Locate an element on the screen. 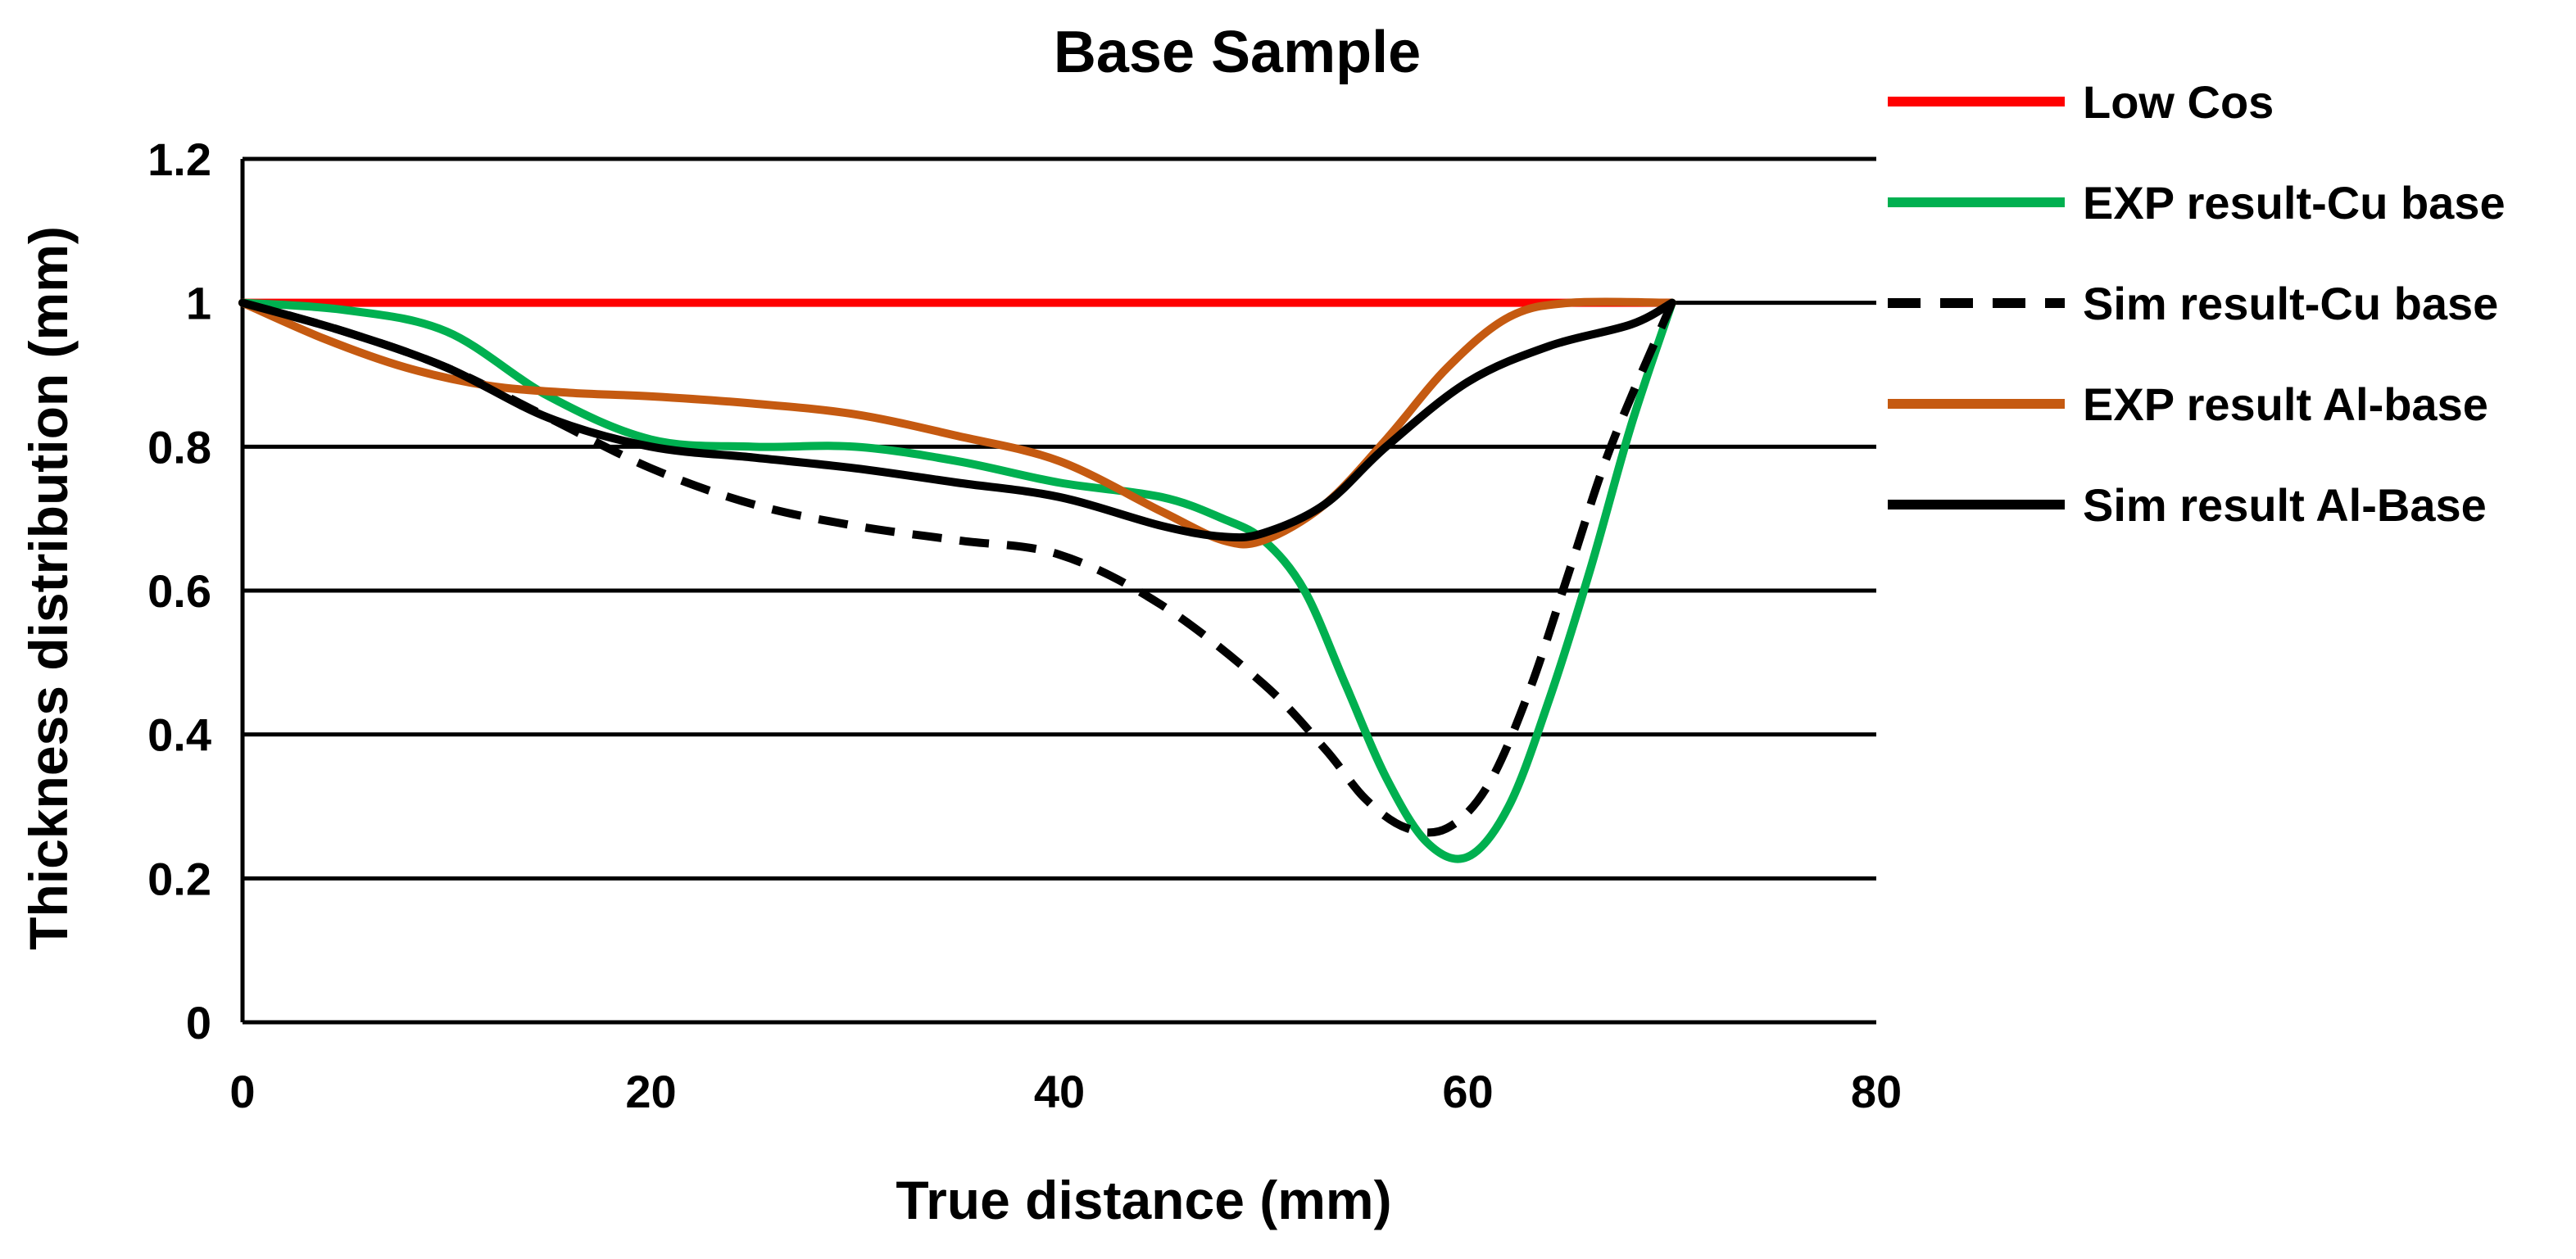  y-tick-label: 0.4 is located at coordinates (179, 735).